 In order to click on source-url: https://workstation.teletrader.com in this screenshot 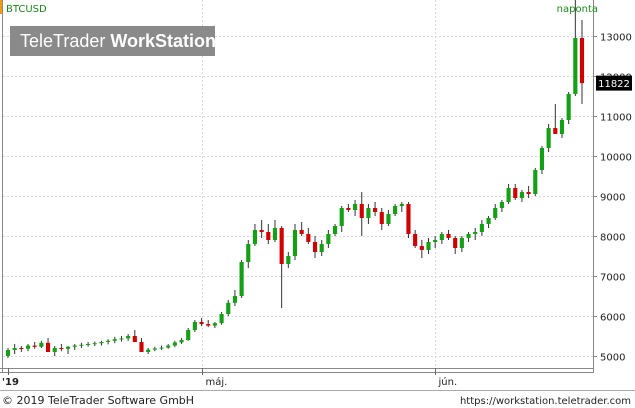, I will do `click(545, 401)`.